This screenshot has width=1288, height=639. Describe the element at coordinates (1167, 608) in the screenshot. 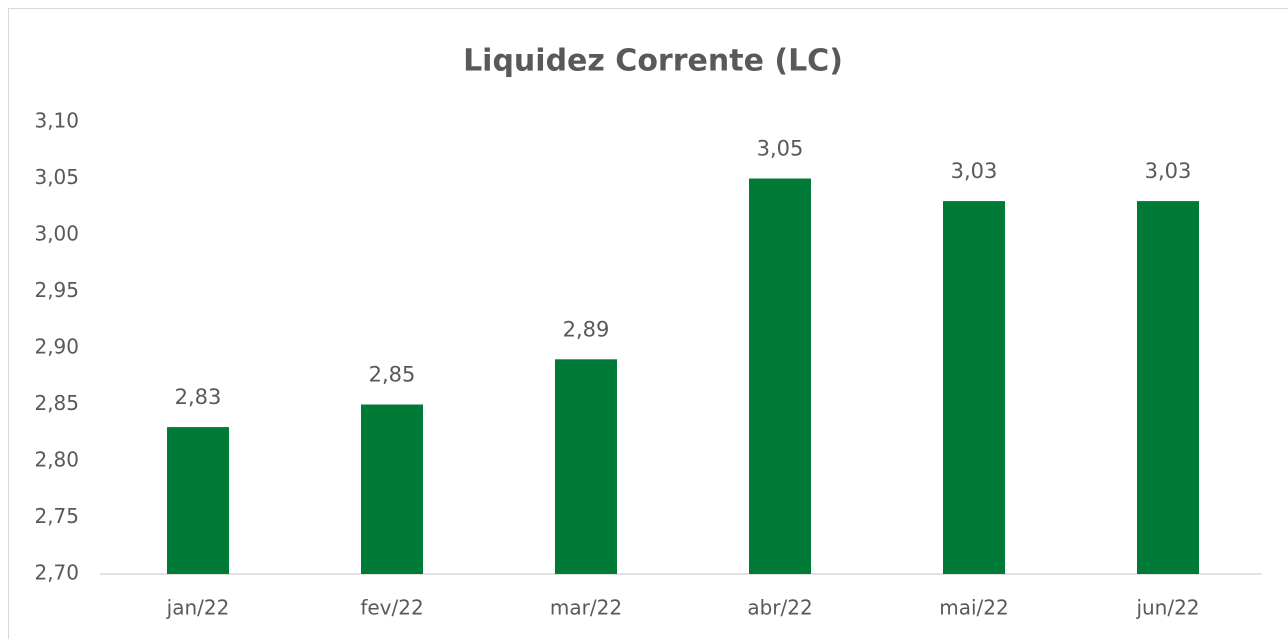

I see `x-tick-label: jun/22` at that location.